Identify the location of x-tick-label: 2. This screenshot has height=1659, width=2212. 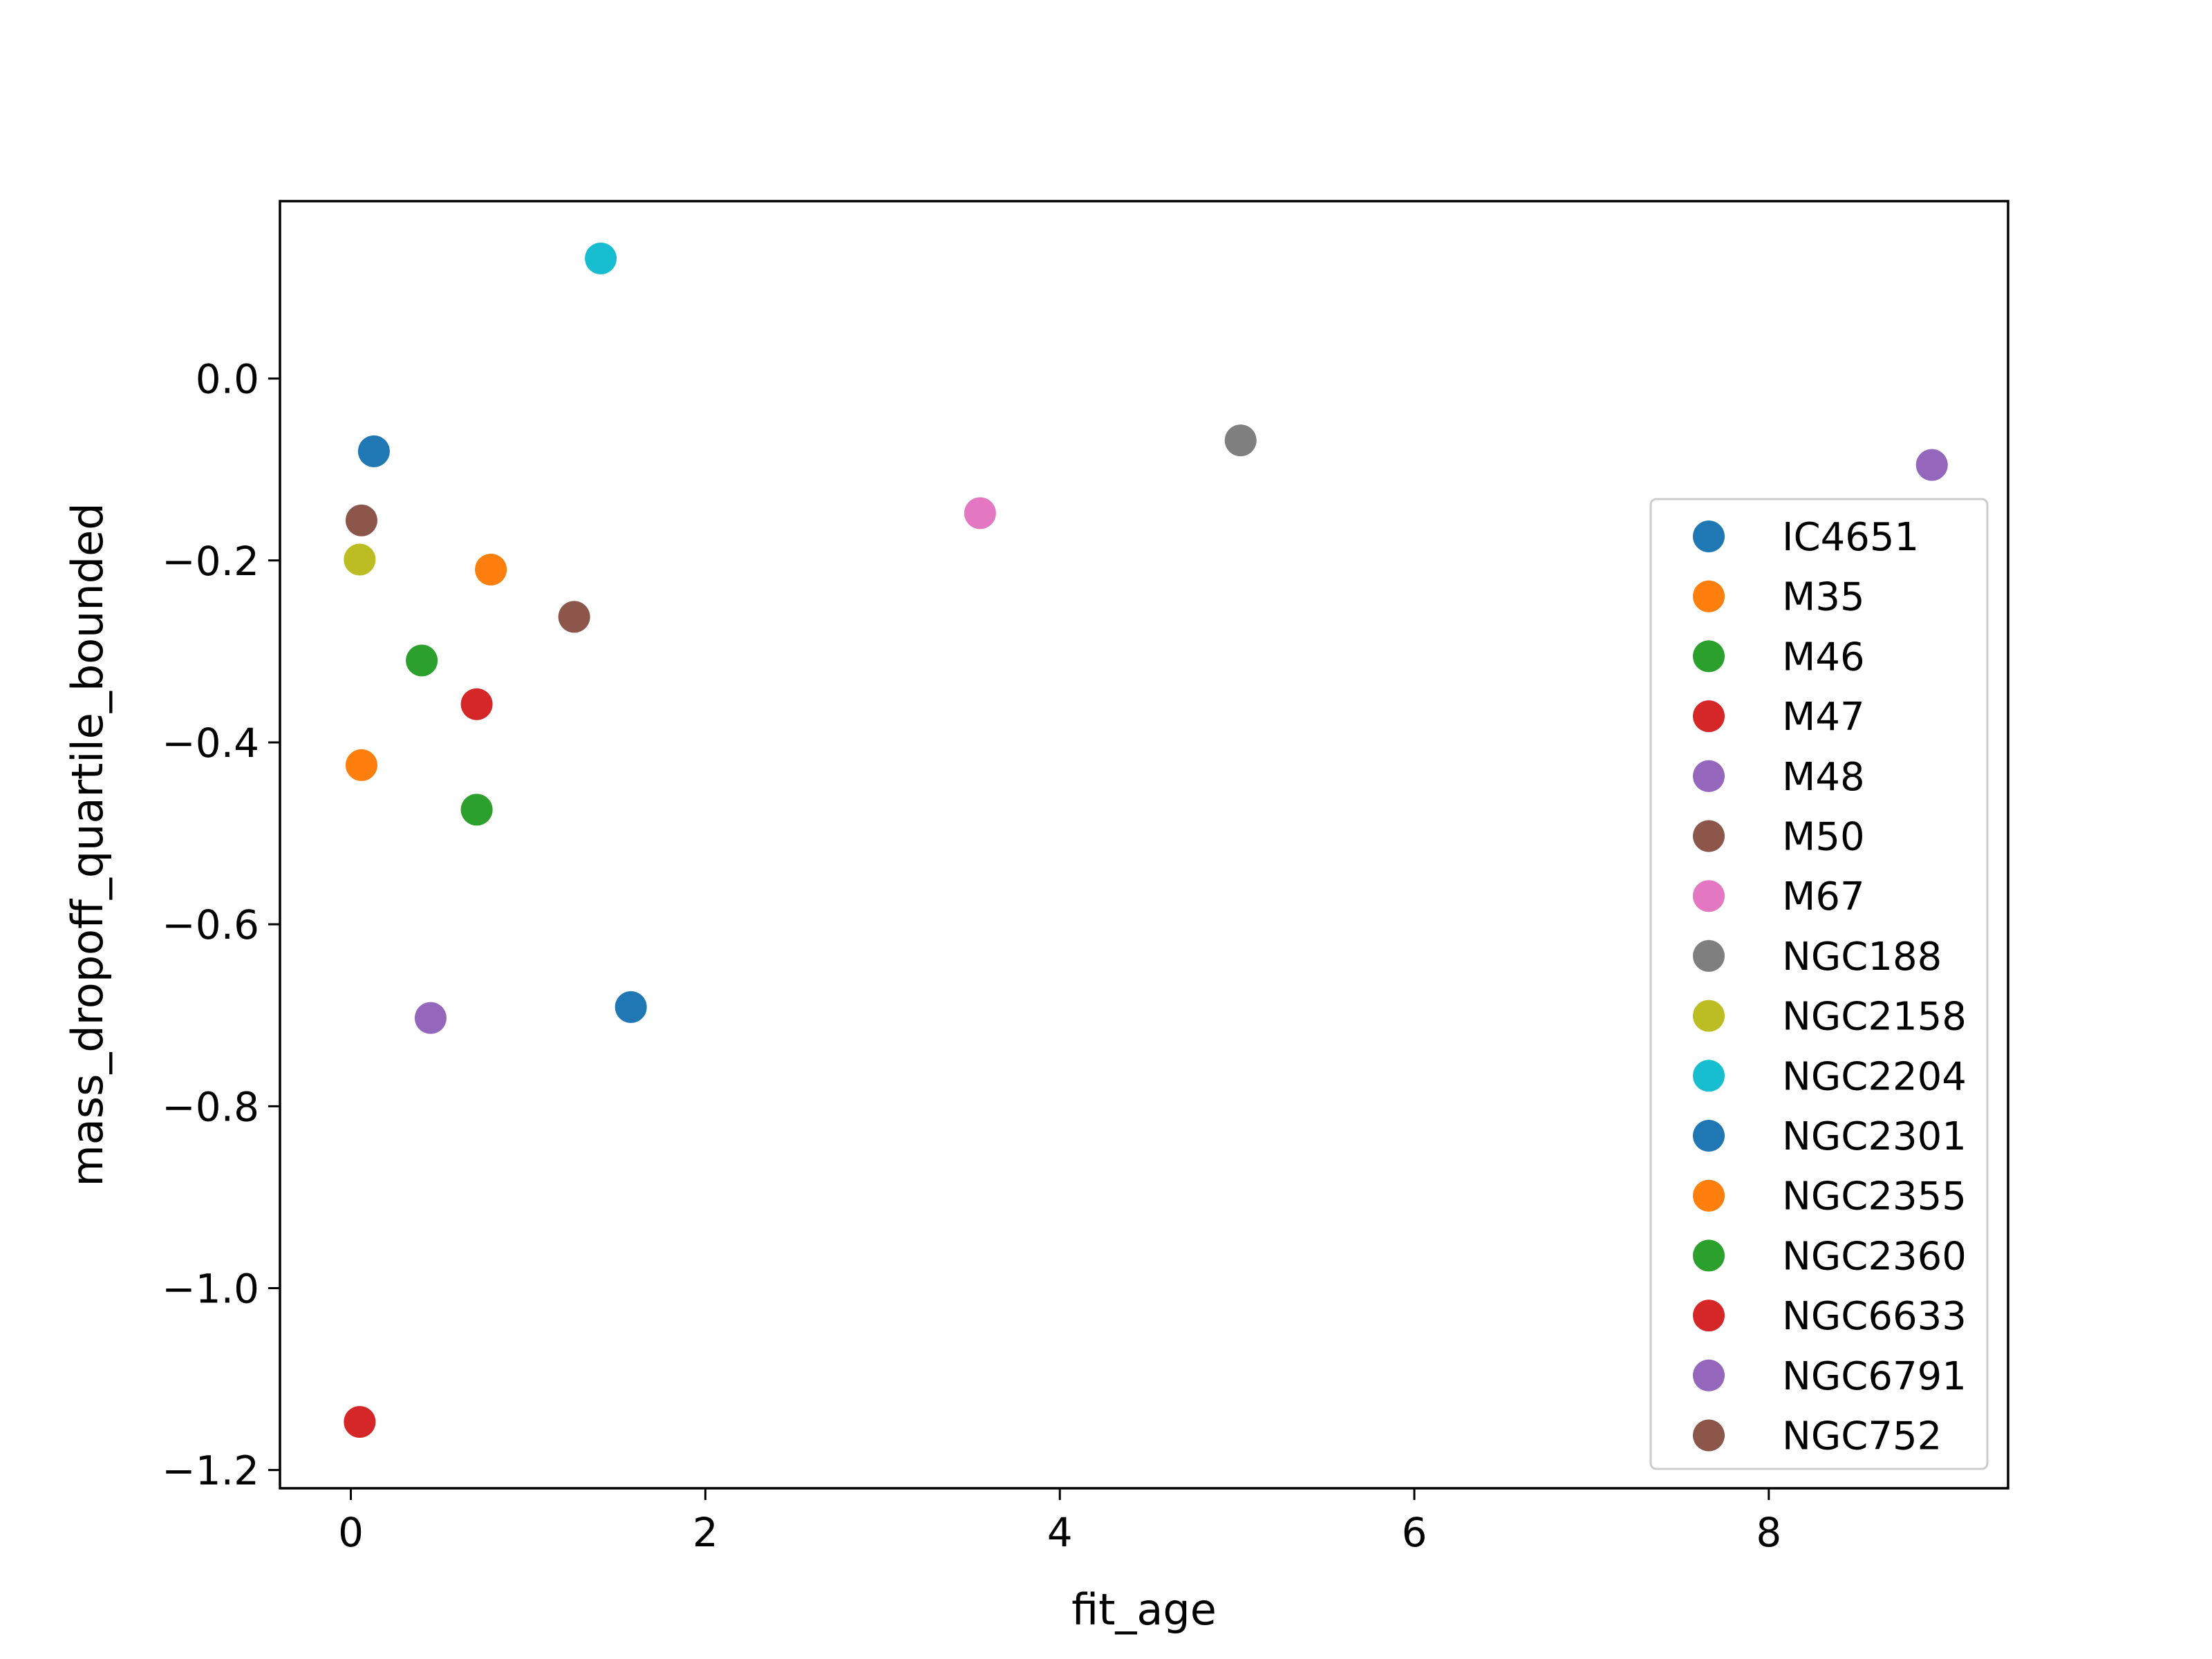
(705, 1532).